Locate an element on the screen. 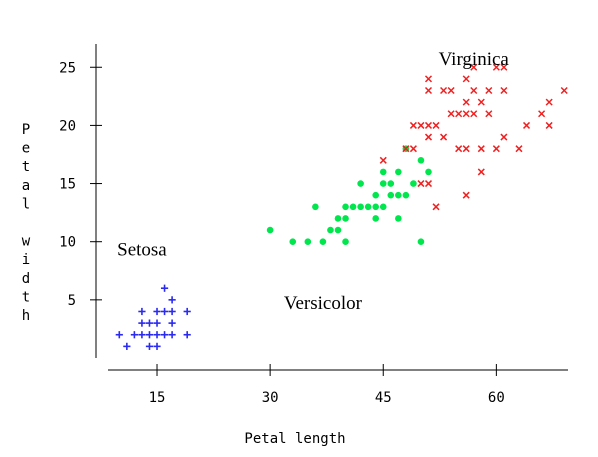 This screenshot has width=598, height=457. x-tick-label: 15 is located at coordinates (157, 398).